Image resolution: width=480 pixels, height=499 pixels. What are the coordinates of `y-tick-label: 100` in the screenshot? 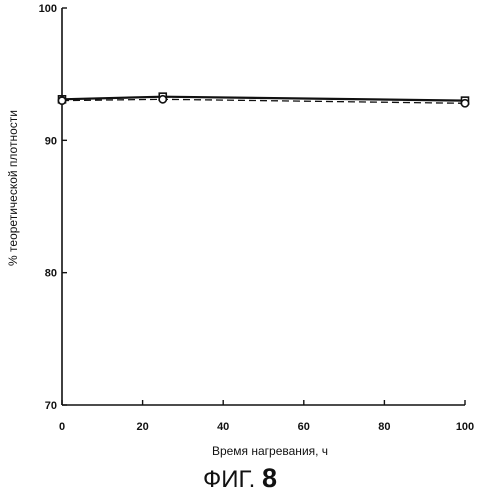 It's located at (48, 9).